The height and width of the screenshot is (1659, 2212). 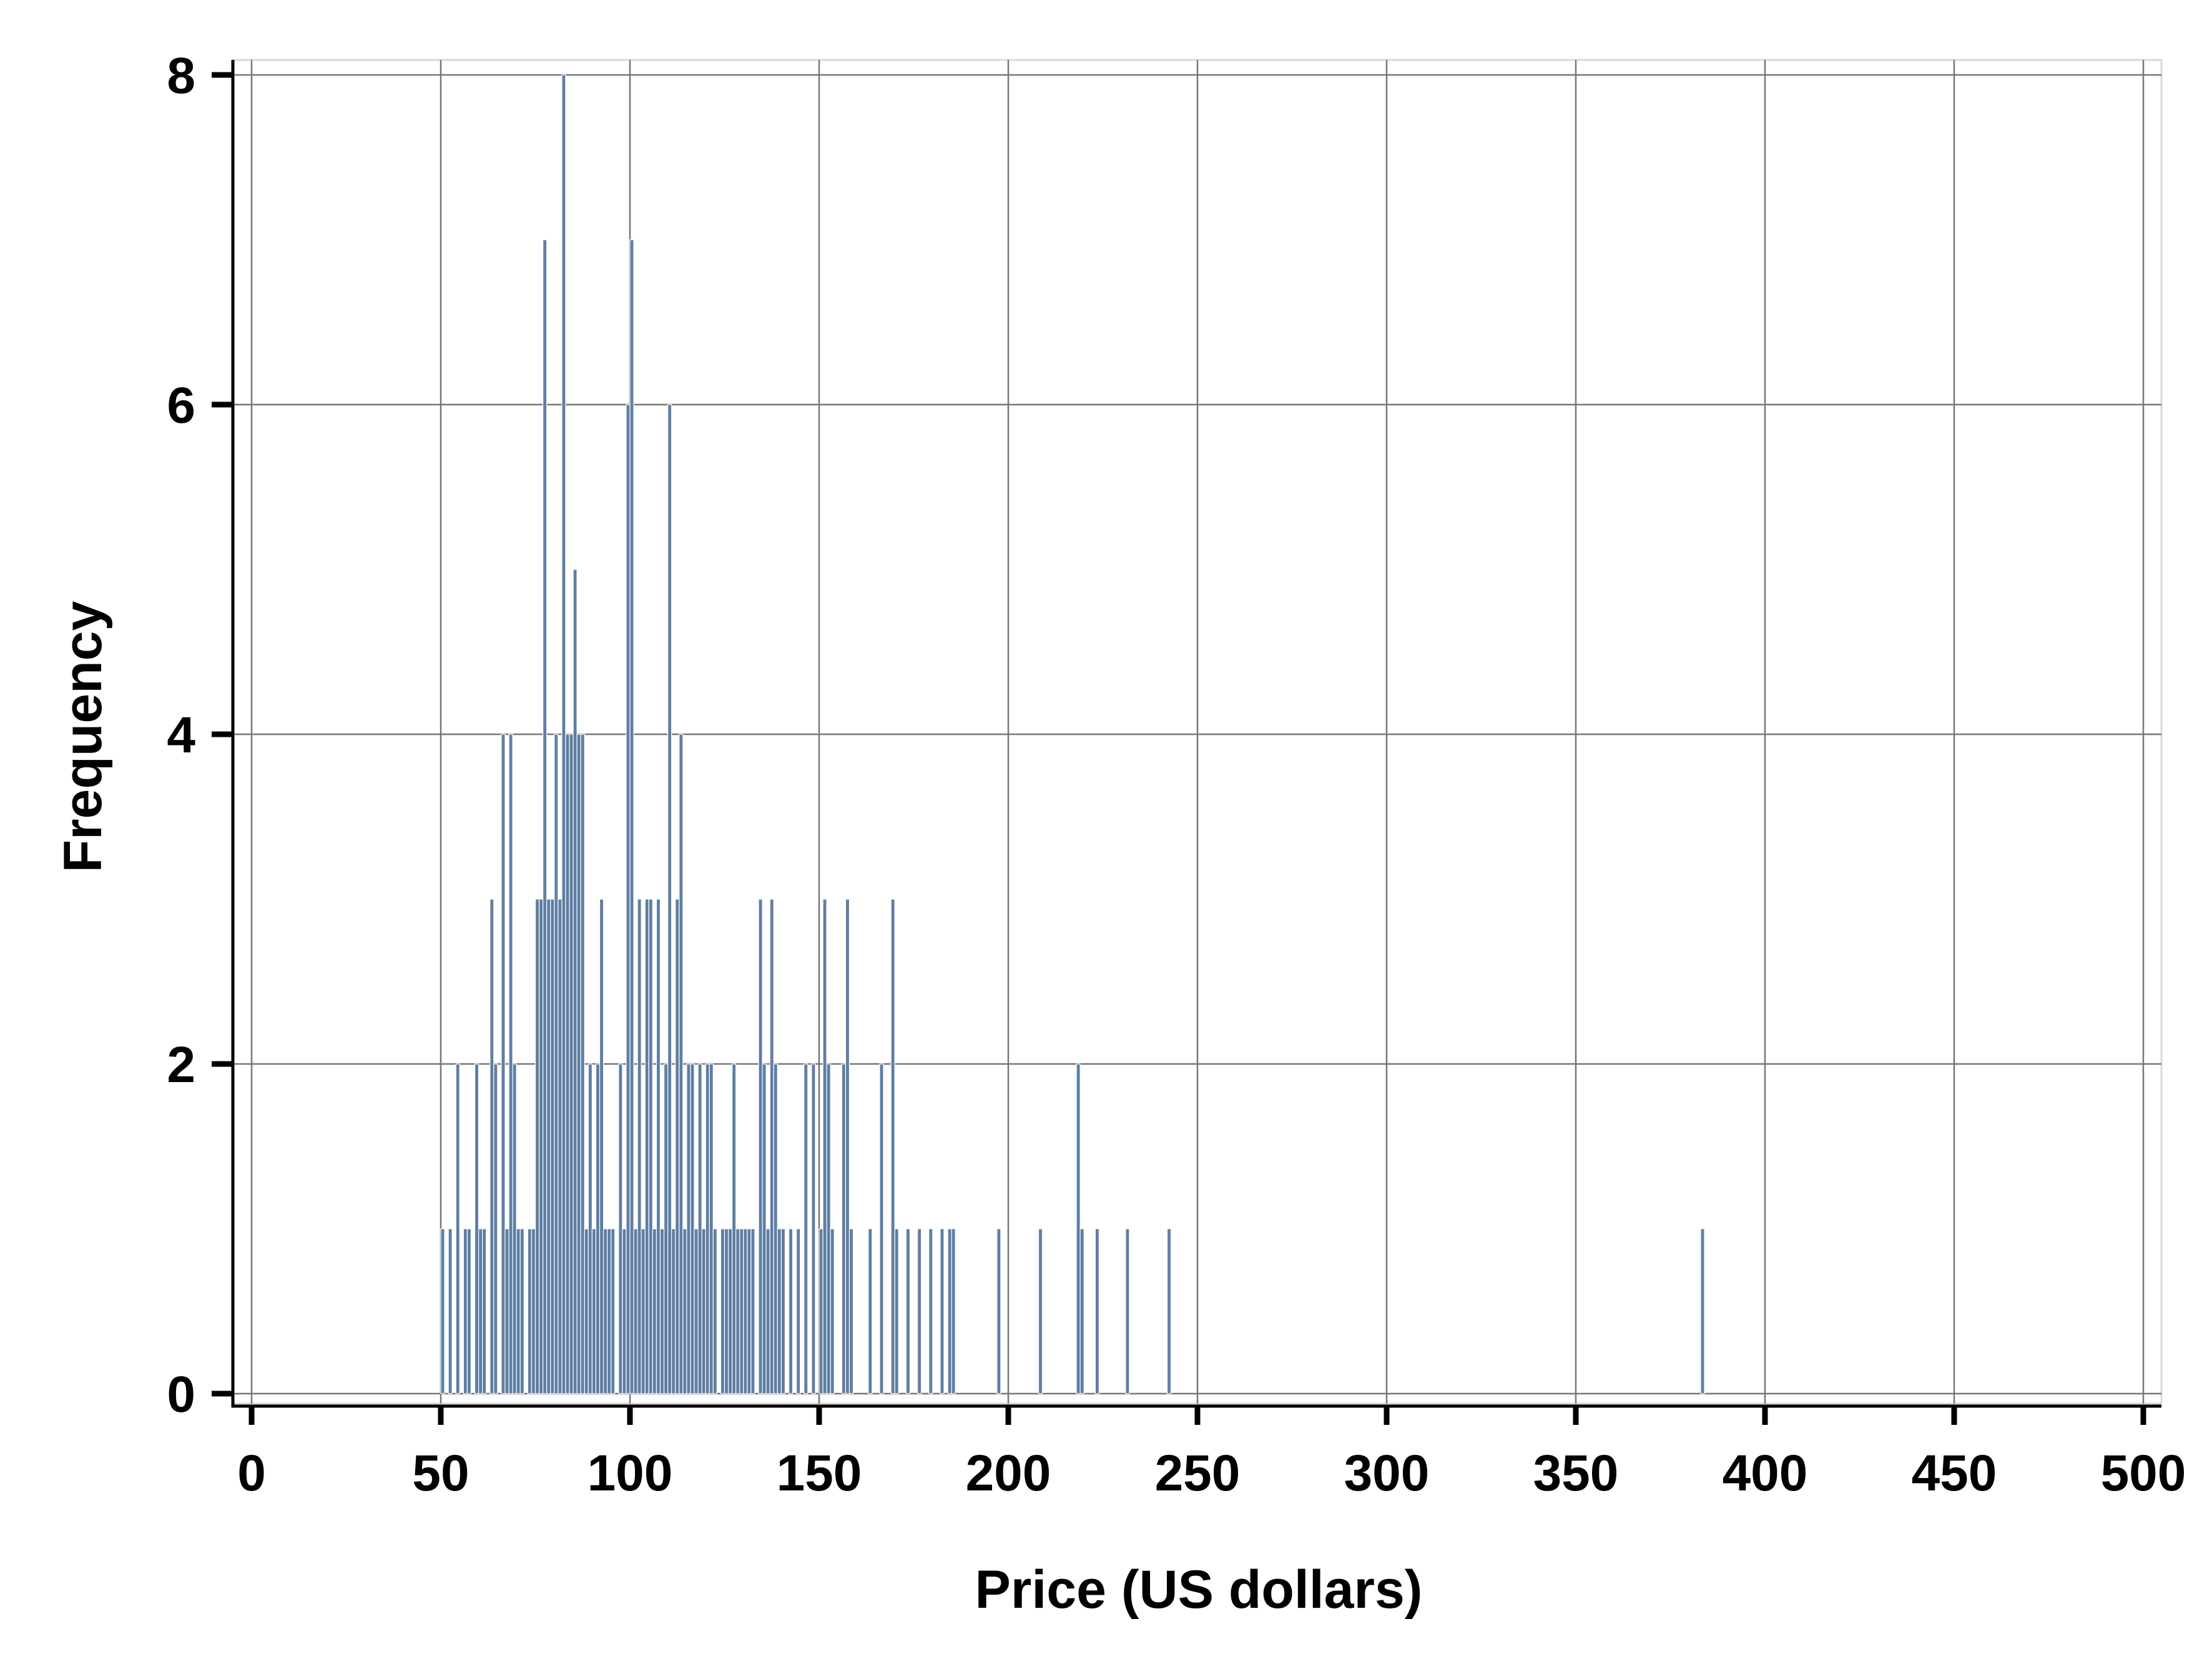 What do you see at coordinates (1387, 1473) in the screenshot?
I see `x-tick-label-6: 300` at bounding box center [1387, 1473].